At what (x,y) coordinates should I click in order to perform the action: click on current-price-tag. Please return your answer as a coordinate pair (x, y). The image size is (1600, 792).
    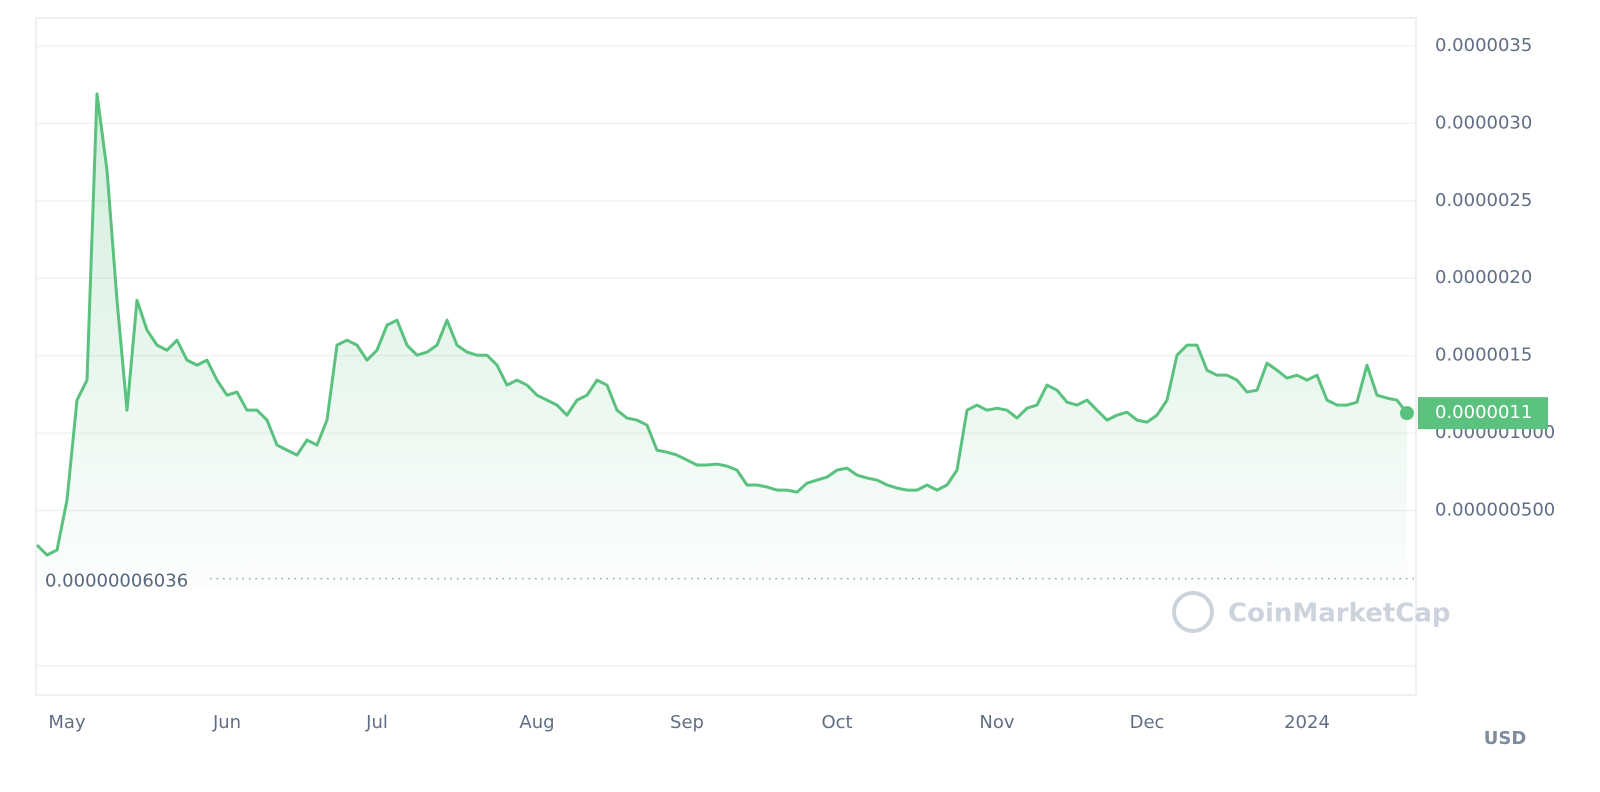
    Looking at the image, I should click on (1483, 413).